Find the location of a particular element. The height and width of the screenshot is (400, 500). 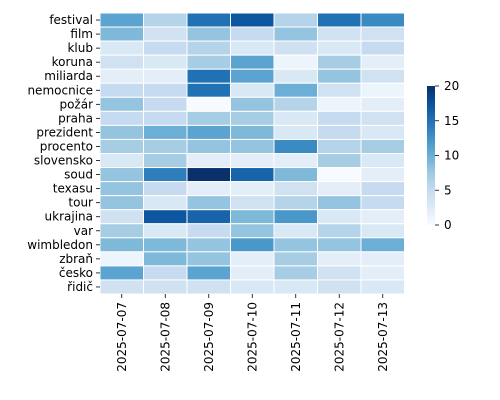

row-label: texasu is located at coordinates (73, 189).